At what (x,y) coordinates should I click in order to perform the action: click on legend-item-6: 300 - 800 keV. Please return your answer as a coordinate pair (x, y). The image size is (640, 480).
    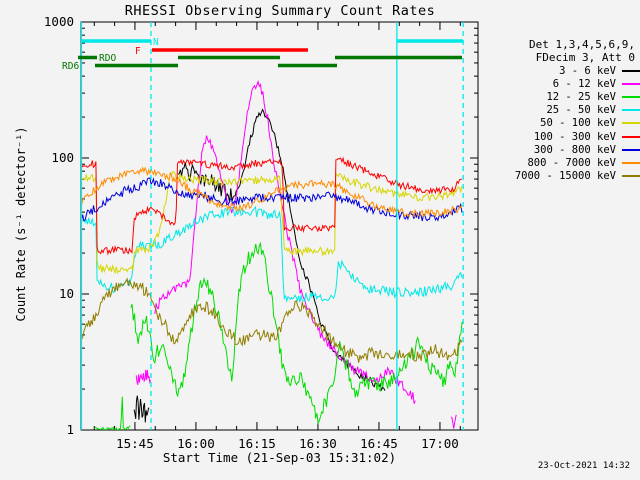
    Looking at the image, I should click on (569, 149).